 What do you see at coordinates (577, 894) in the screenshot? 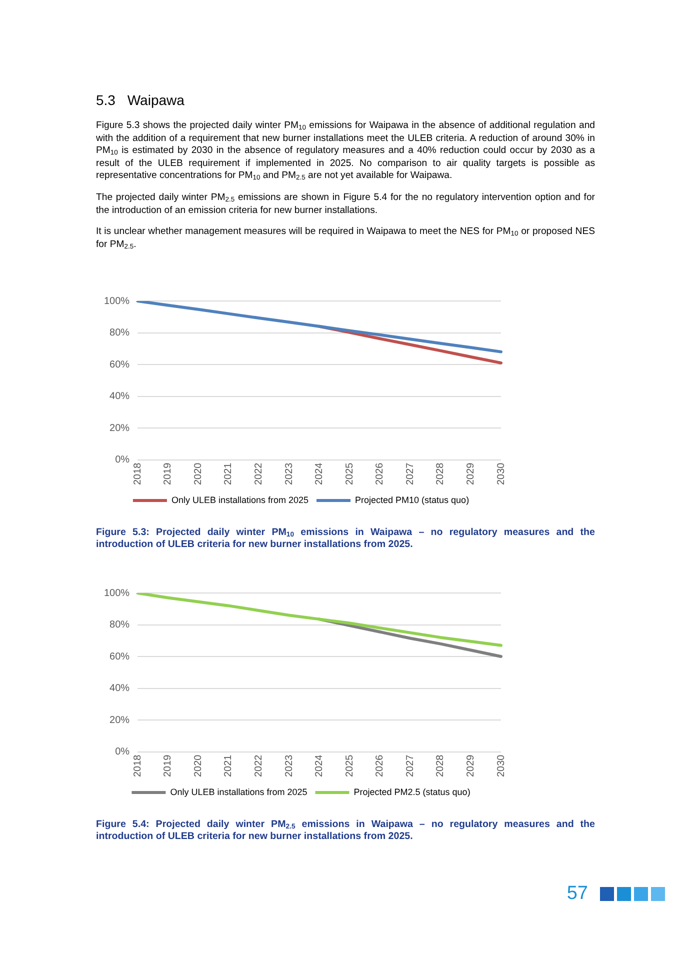
I see `text: 57` at bounding box center [577, 894].